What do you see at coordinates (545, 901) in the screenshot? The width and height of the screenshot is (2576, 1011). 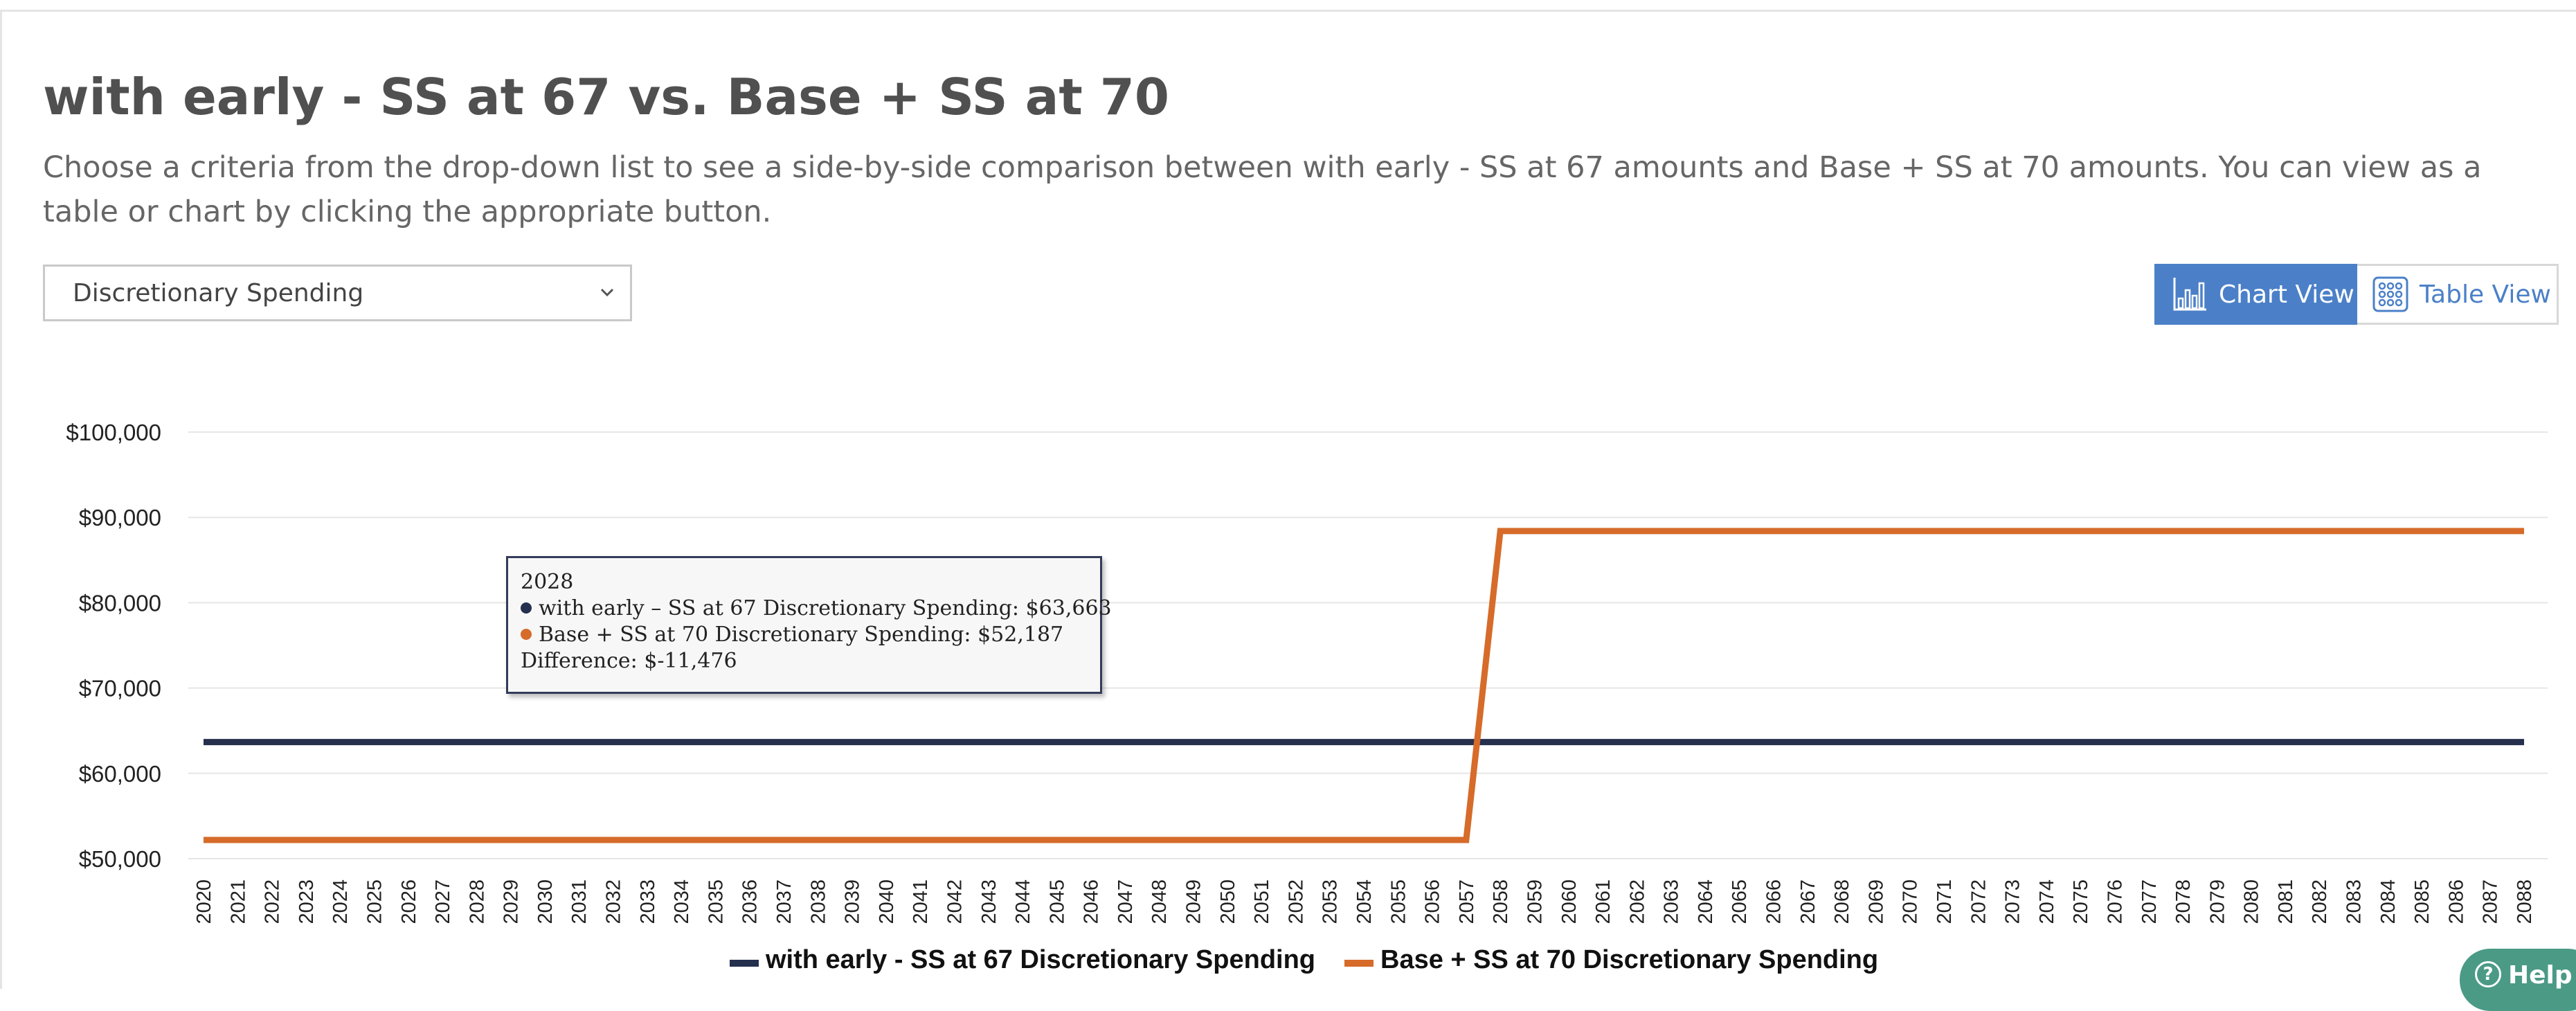 I see `x-tick-label: 2030` at bounding box center [545, 901].